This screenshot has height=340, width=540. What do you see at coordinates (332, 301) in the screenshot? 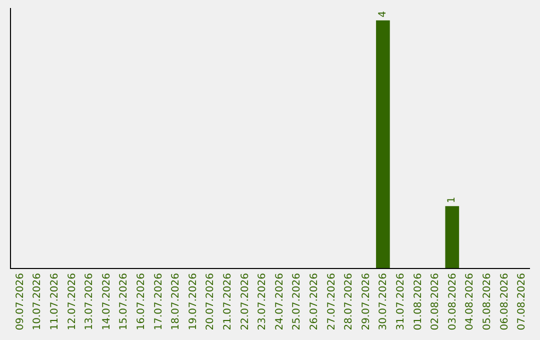
I see `x-tick-label: 27.07.2026` at bounding box center [332, 301].